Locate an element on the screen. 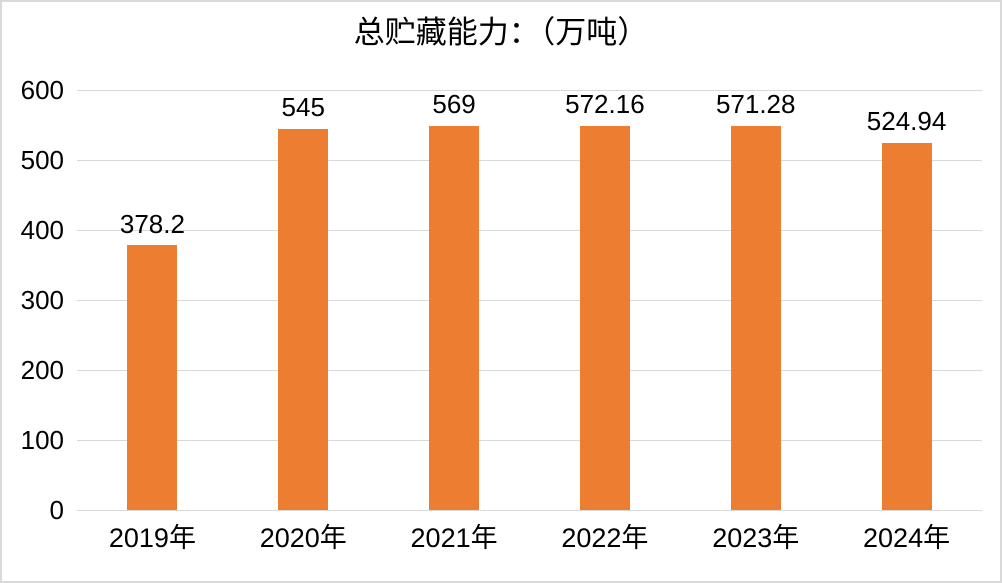 This screenshot has width=1002, height=583. bar-value-label: 572.16 is located at coordinates (605, 104).